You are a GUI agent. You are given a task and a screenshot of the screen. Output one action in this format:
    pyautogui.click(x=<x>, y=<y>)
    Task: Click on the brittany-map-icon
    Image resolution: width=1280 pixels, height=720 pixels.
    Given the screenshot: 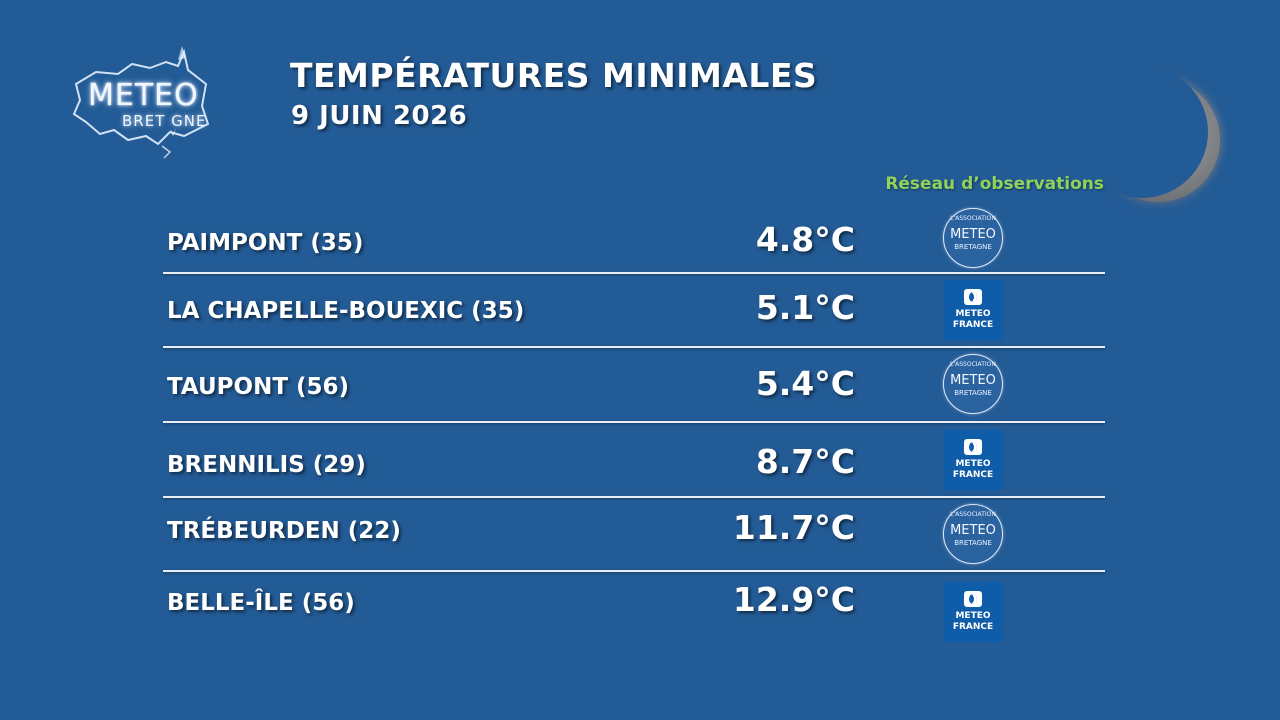 What is the action you would take?
    pyautogui.click(x=141, y=102)
    